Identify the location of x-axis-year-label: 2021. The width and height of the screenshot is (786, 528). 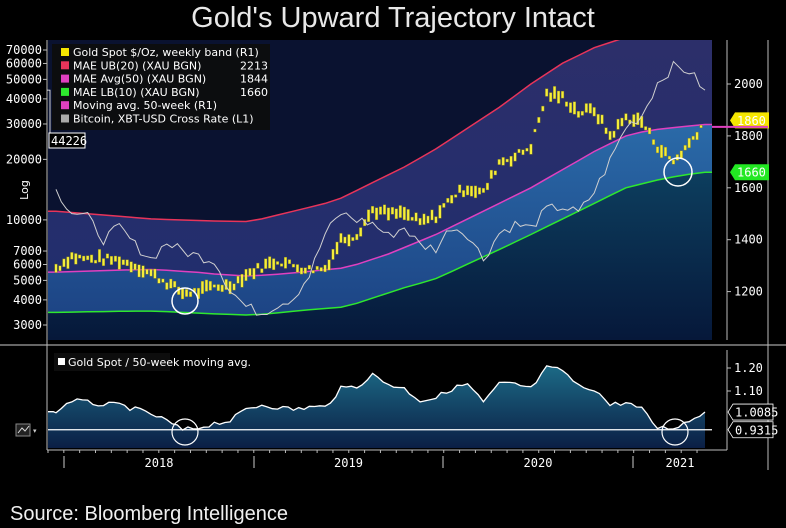
(680, 463).